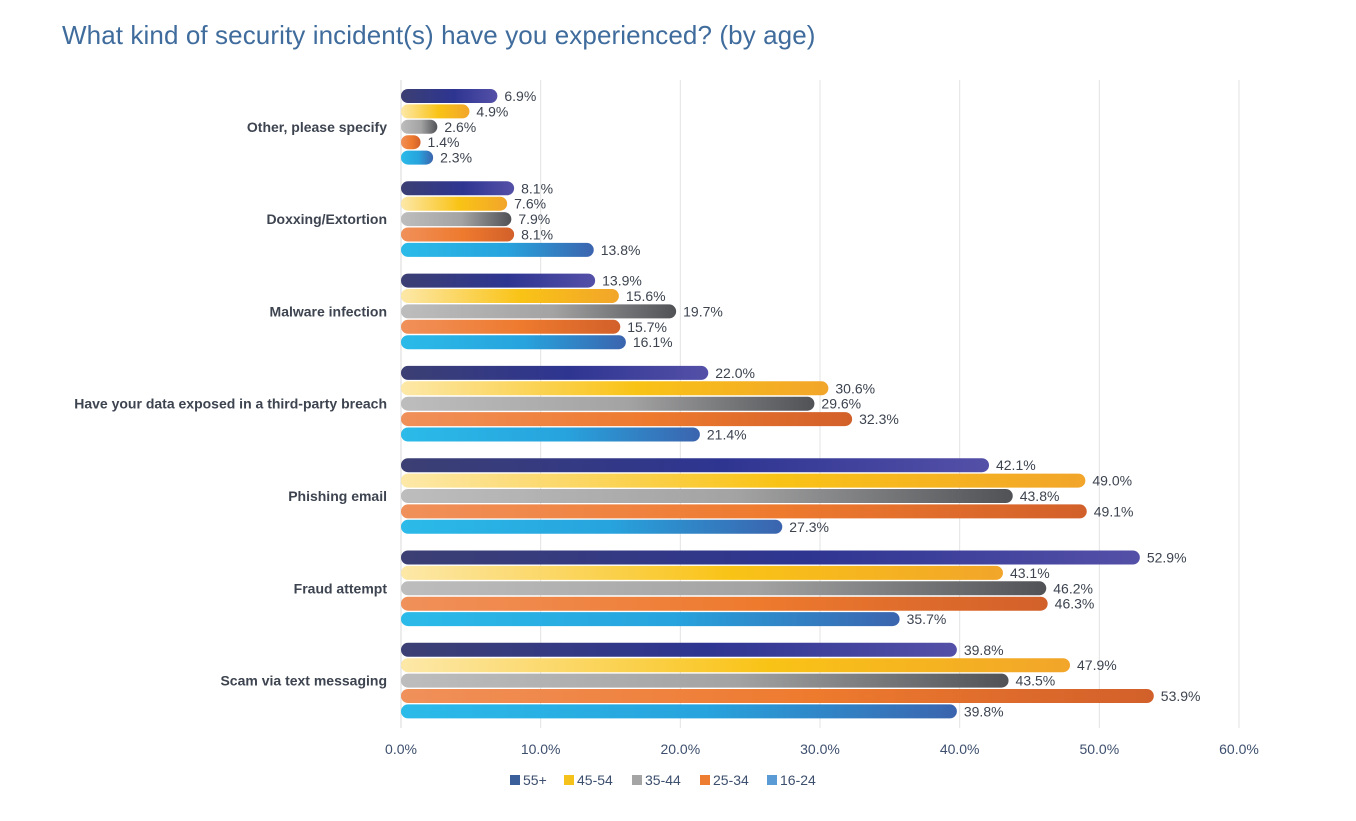 The height and width of the screenshot is (821, 1356). What do you see at coordinates (855, 388) in the screenshot?
I see `data-label: 30.6%` at bounding box center [855, 388].